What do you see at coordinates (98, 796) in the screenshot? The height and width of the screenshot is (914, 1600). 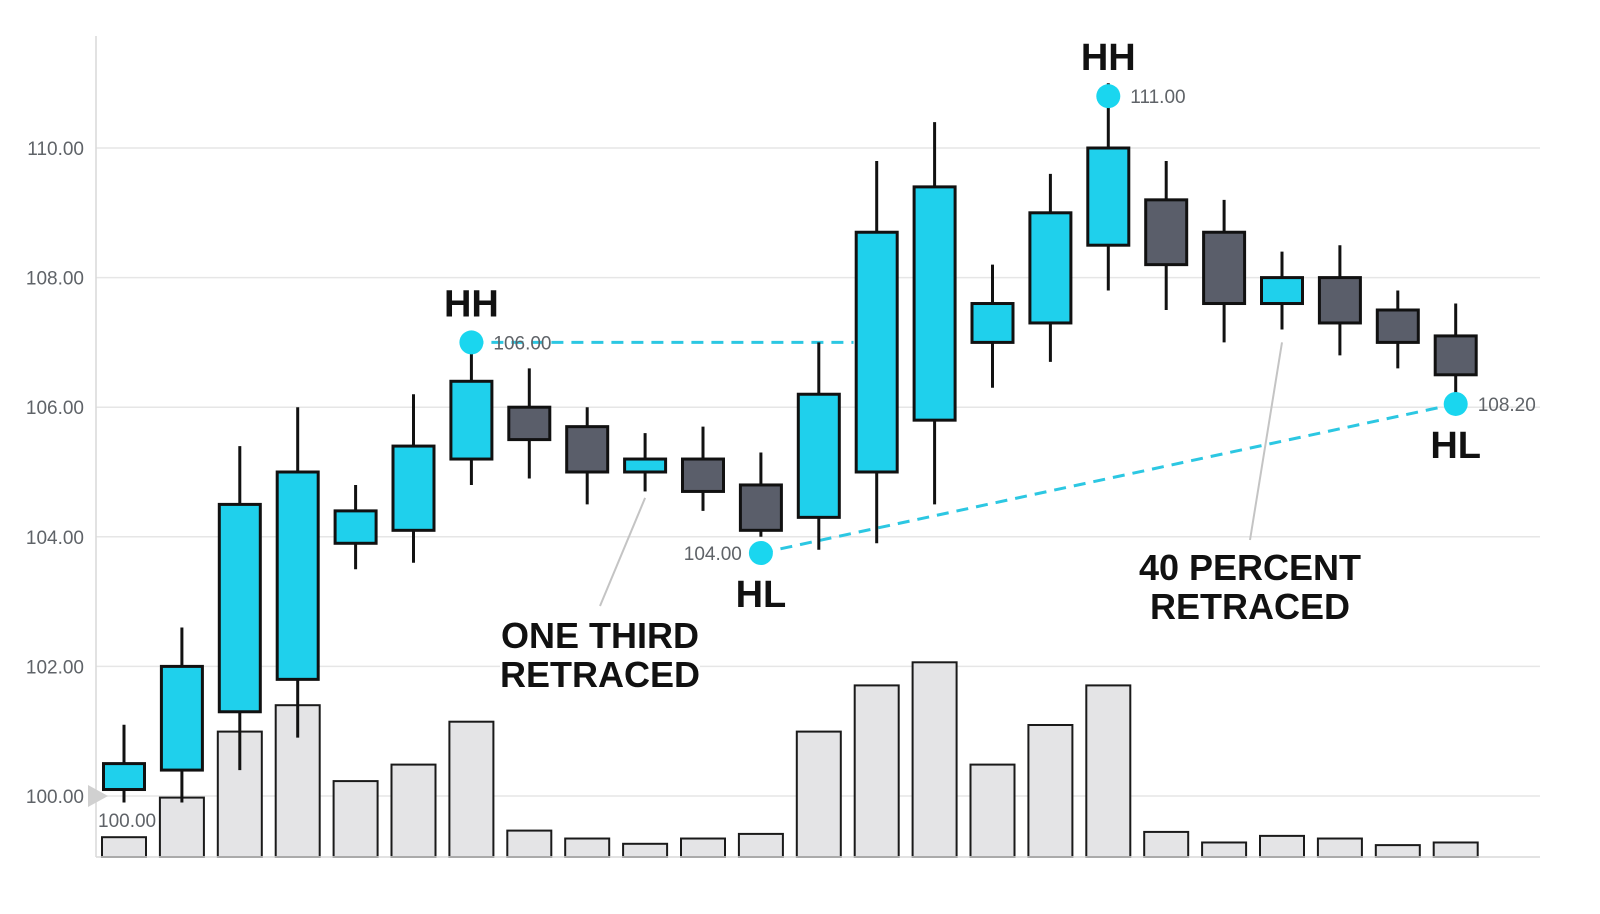 I see `start-marker-icon` at bounding box center [98, 796].